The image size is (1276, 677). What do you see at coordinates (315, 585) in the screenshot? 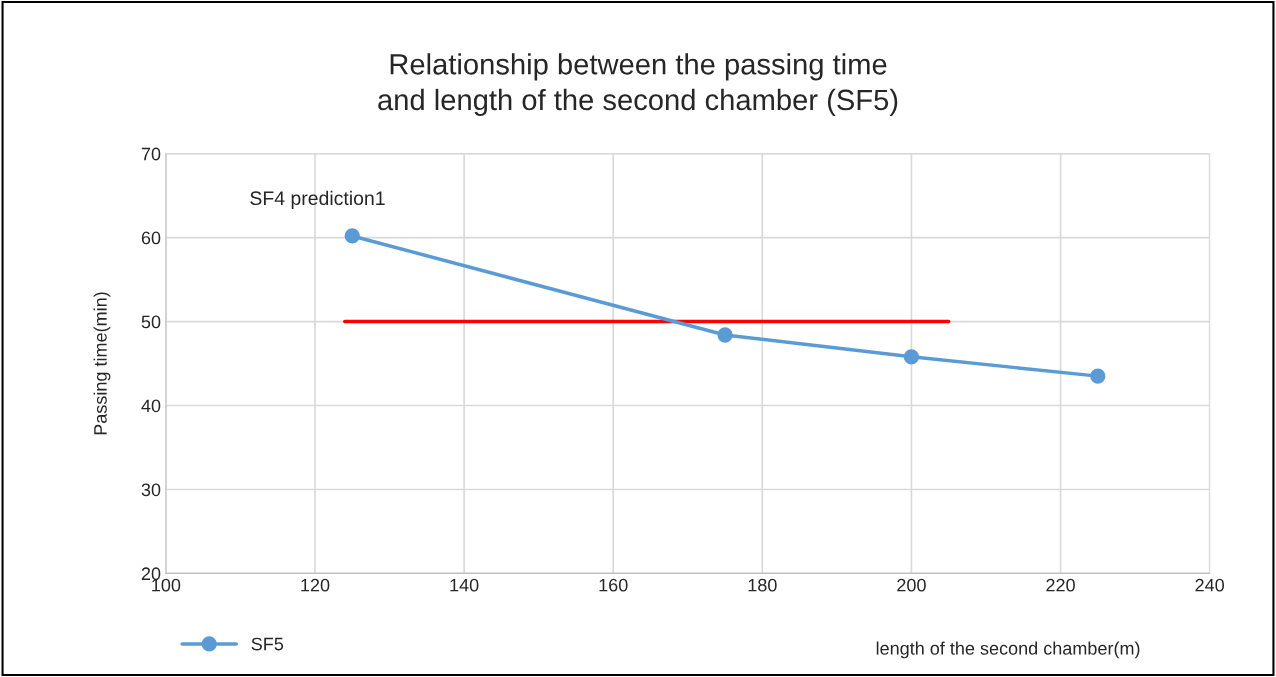
I see `x-tick-label: 120` at bounding box center [315, 585].